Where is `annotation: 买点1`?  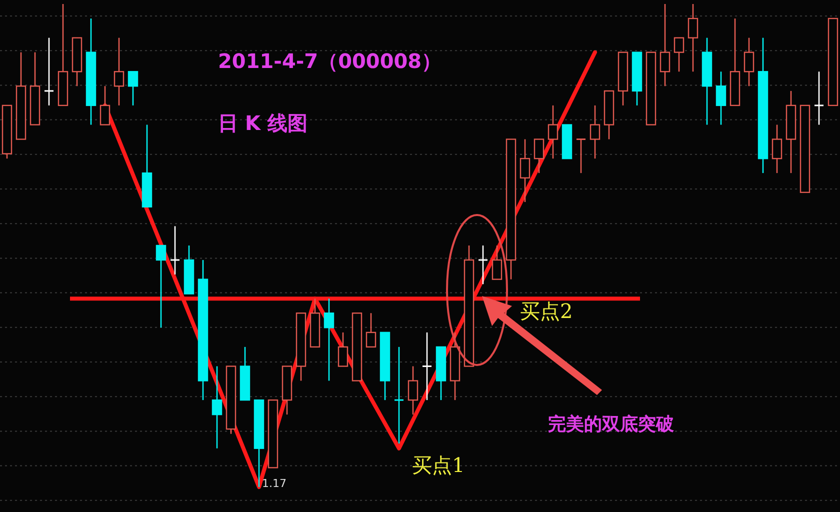 annotation: 买点1 is located at coordinates (438, 465).